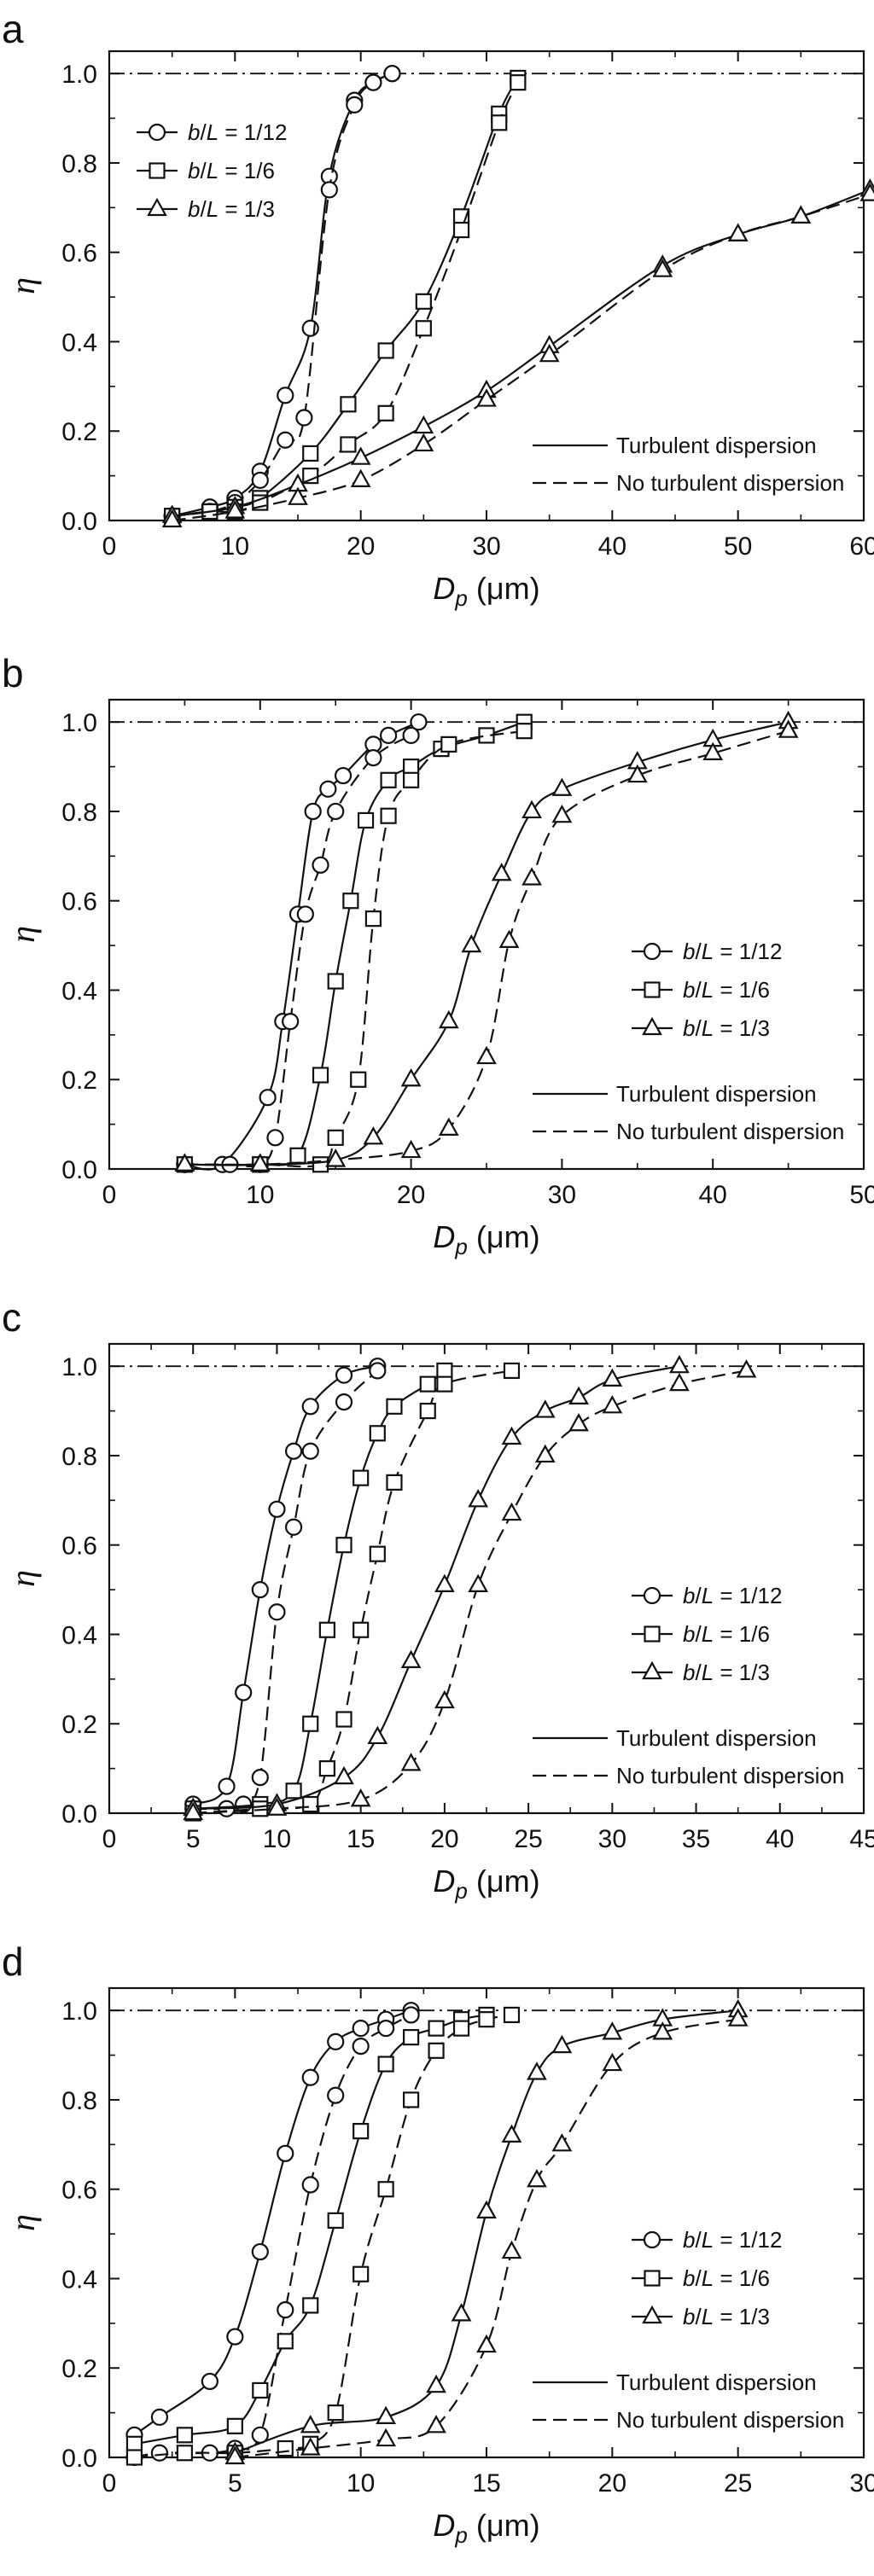 This screenshot has height=2576, width=874. I want to click on series-circle-turbulent, so click(285, 1585).